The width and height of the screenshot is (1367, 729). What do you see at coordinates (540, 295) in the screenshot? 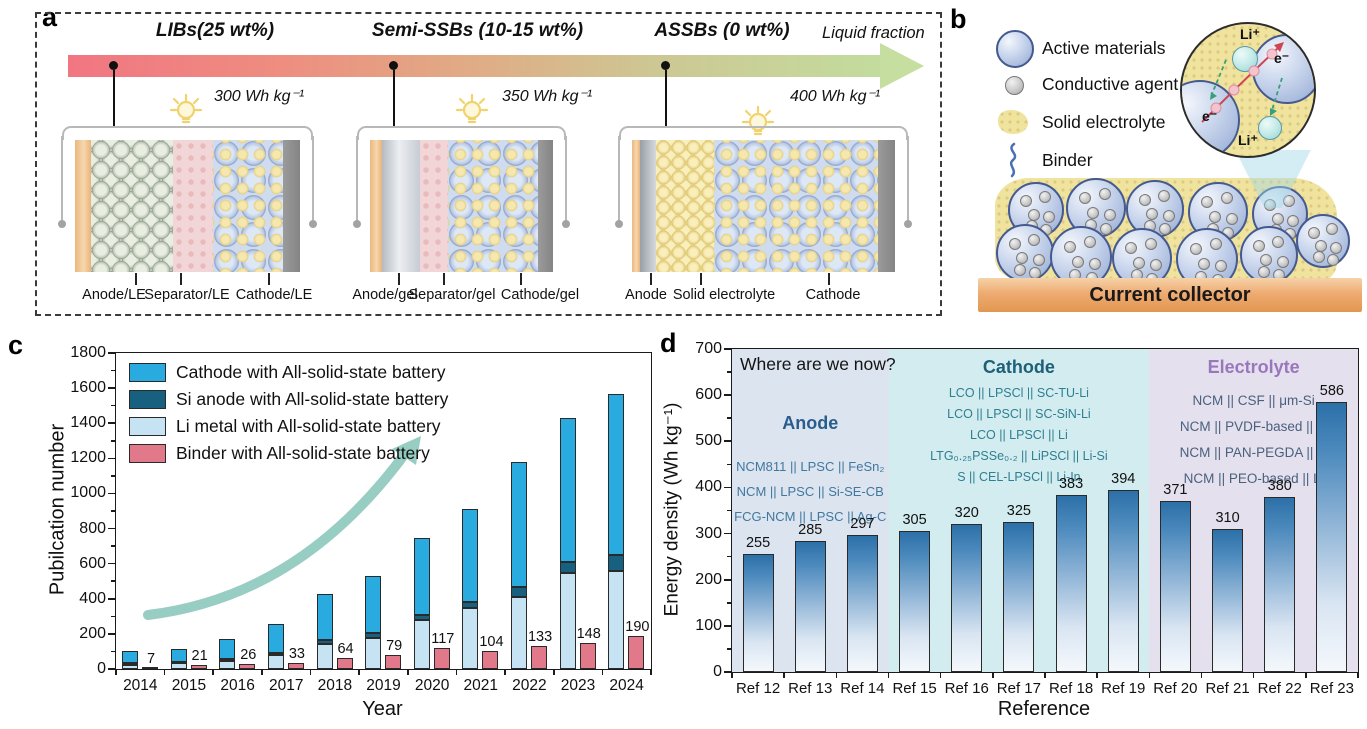
I see `label-cathode-gel: Cathode/gel` at bounding box center [540, 295].